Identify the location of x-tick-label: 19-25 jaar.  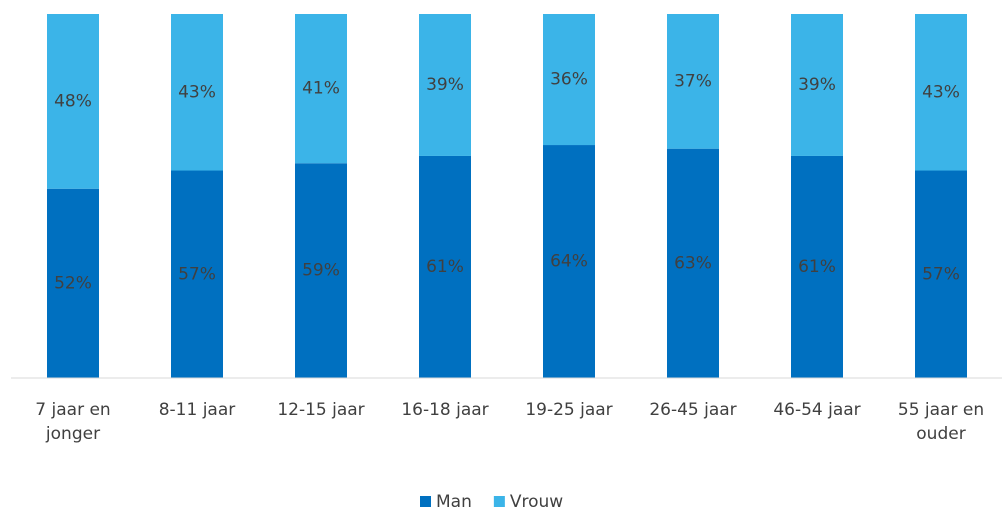
(569, 410).